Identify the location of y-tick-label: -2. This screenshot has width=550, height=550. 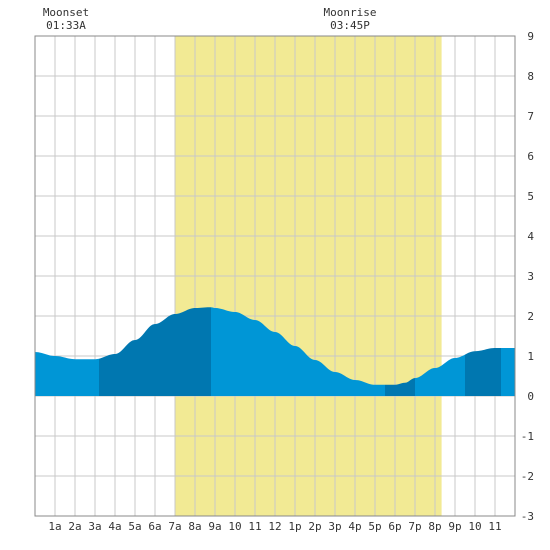
(527, 476).